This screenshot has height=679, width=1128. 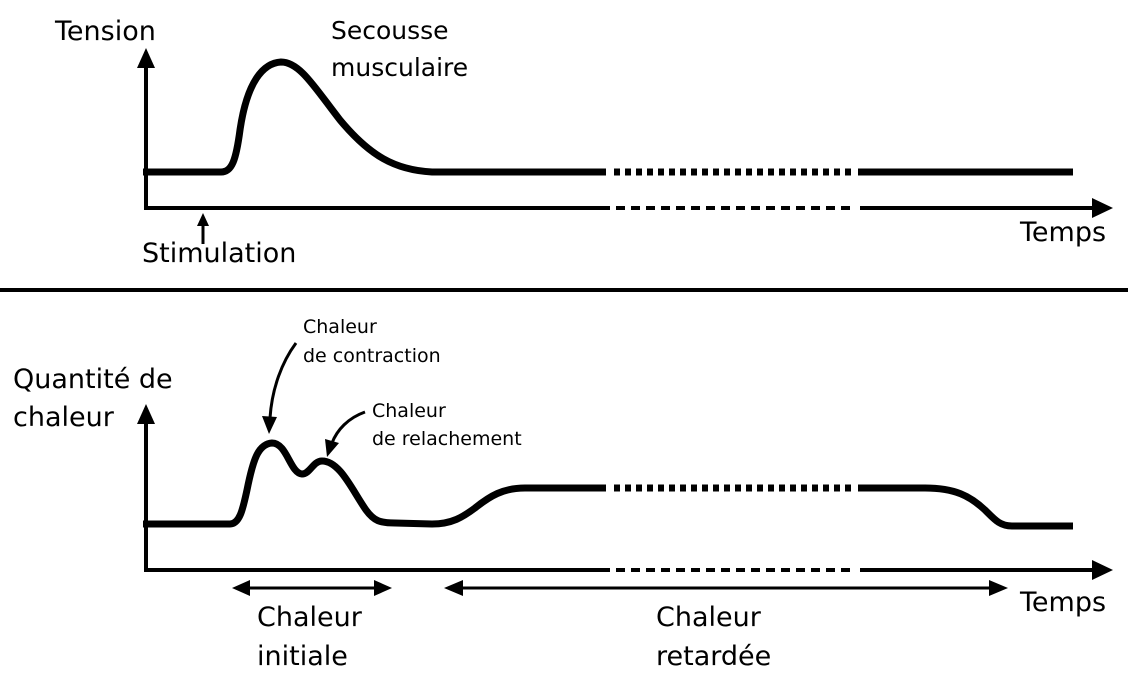 What do you see at coordinates (348, 427) in the screenshot?
I see `relaxation-heat-pointer` at bounding box center [348, 427].